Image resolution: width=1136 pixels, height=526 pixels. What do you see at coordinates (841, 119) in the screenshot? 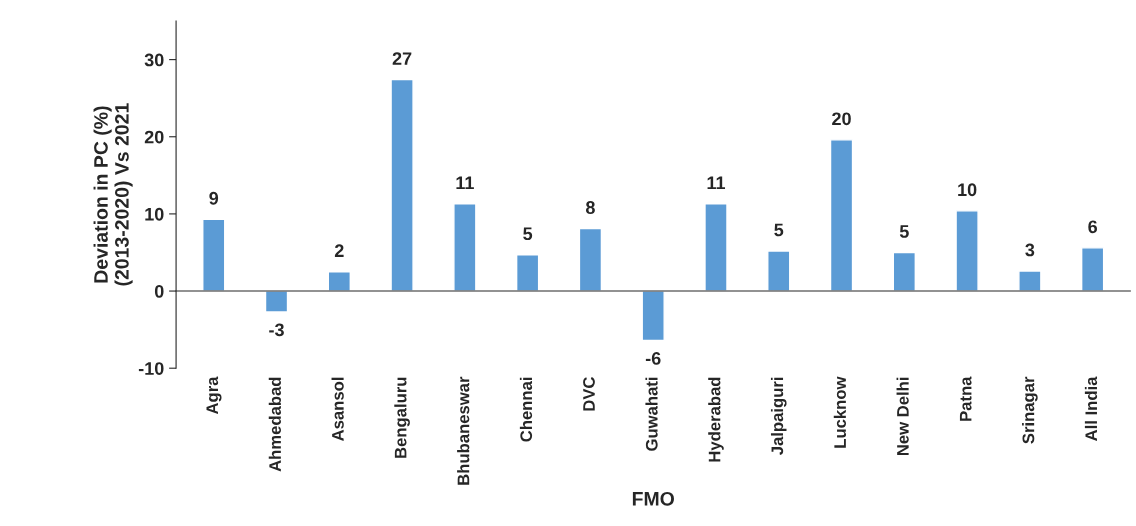
I see `data-label: 20` at bounding box center [841, 119].